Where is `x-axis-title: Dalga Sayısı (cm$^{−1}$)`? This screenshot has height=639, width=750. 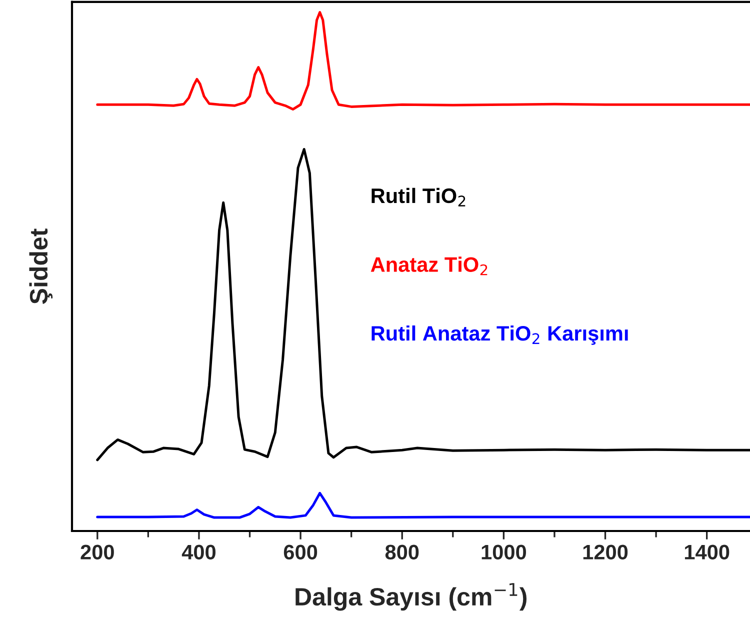
x-axis-title: Dalga Sayısı (cm$^{−1}$) is located at coordinates (411, 597).